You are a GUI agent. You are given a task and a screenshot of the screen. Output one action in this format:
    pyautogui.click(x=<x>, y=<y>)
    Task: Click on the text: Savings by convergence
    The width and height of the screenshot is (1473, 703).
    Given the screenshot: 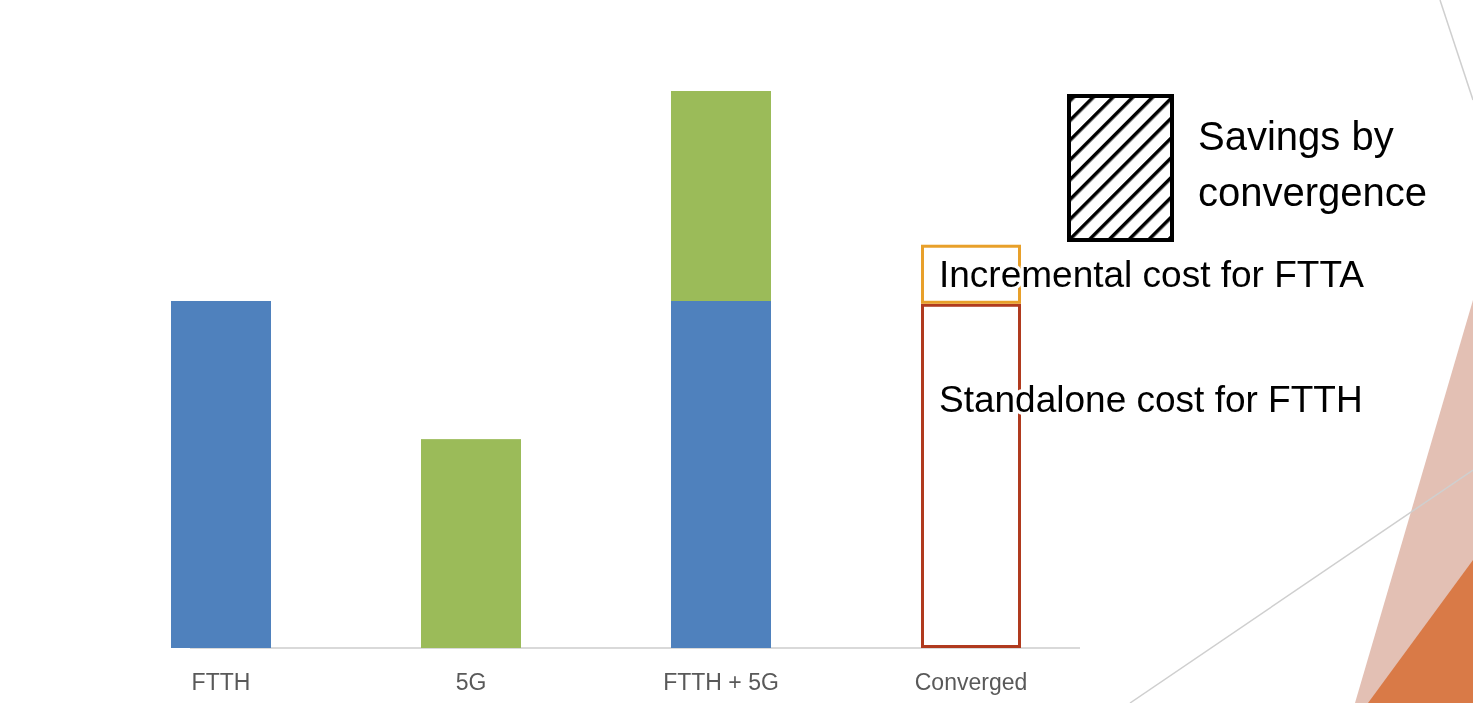 What is the action you would take?
    pyautogui.click(x=1313, y=164)
    